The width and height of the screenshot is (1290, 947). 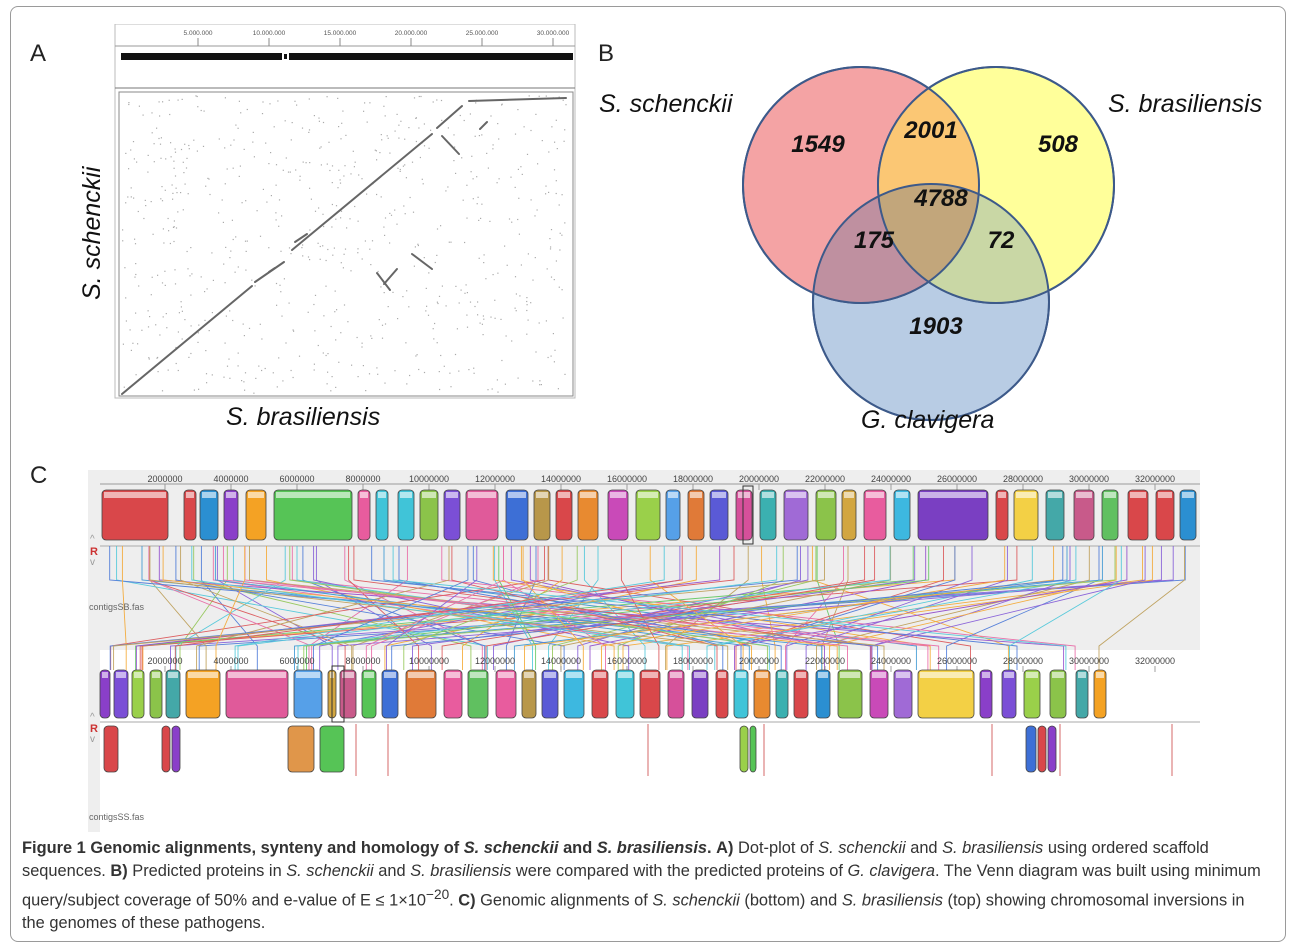 What do you see at coordinates (362, 661) in the screenshot?
I see `alignment-tick-label: 8000000` at bounding box center [362, 661].